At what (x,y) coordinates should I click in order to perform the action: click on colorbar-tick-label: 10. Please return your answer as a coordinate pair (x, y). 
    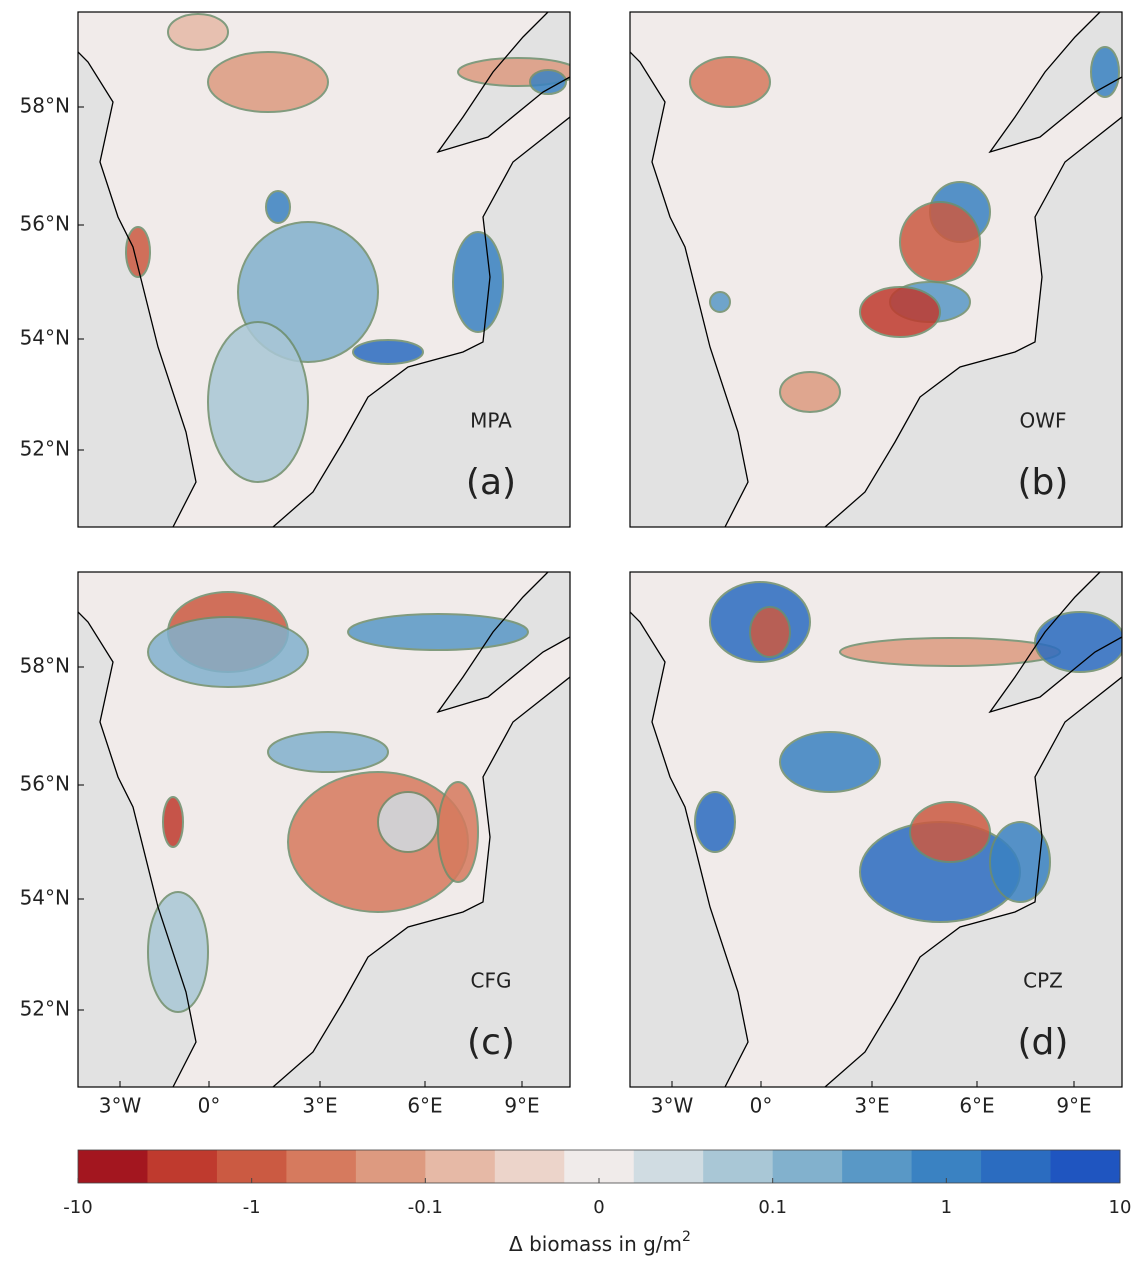
    Looking at the image, I should click on (1120, 1207).